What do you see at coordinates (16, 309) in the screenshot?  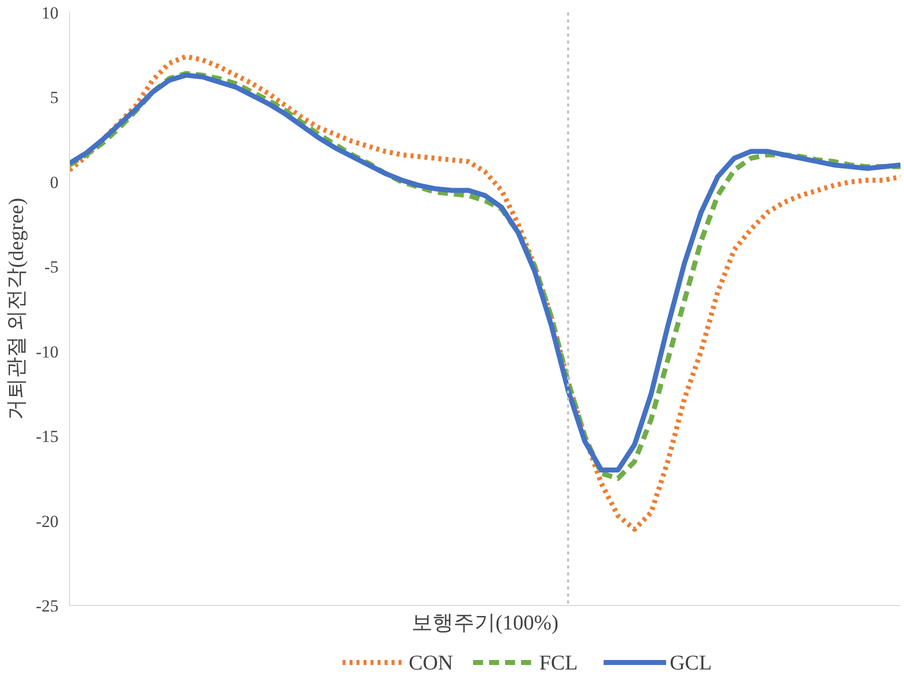 I see `y-axis-title: 거퇴관절 외전각(degree)` at bounding box center [16, 309].